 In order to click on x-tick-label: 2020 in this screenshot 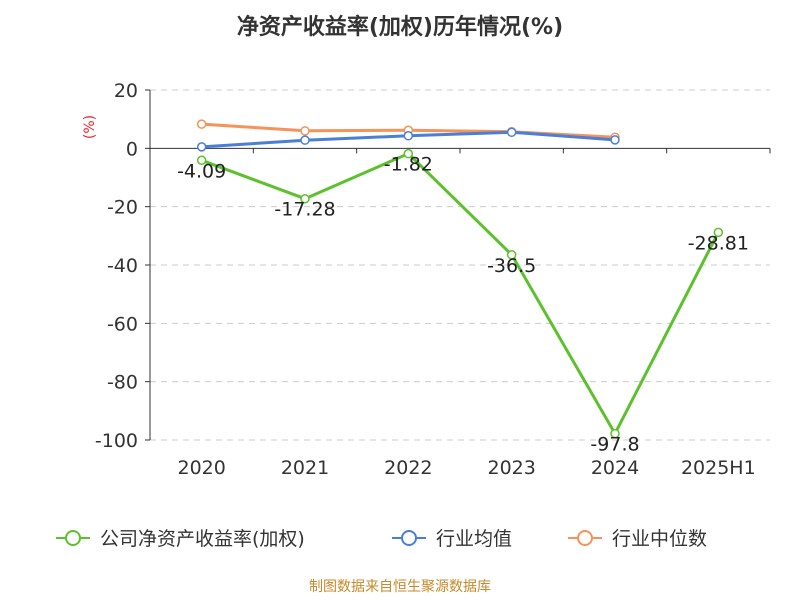, I will do `click(201, 468)`.